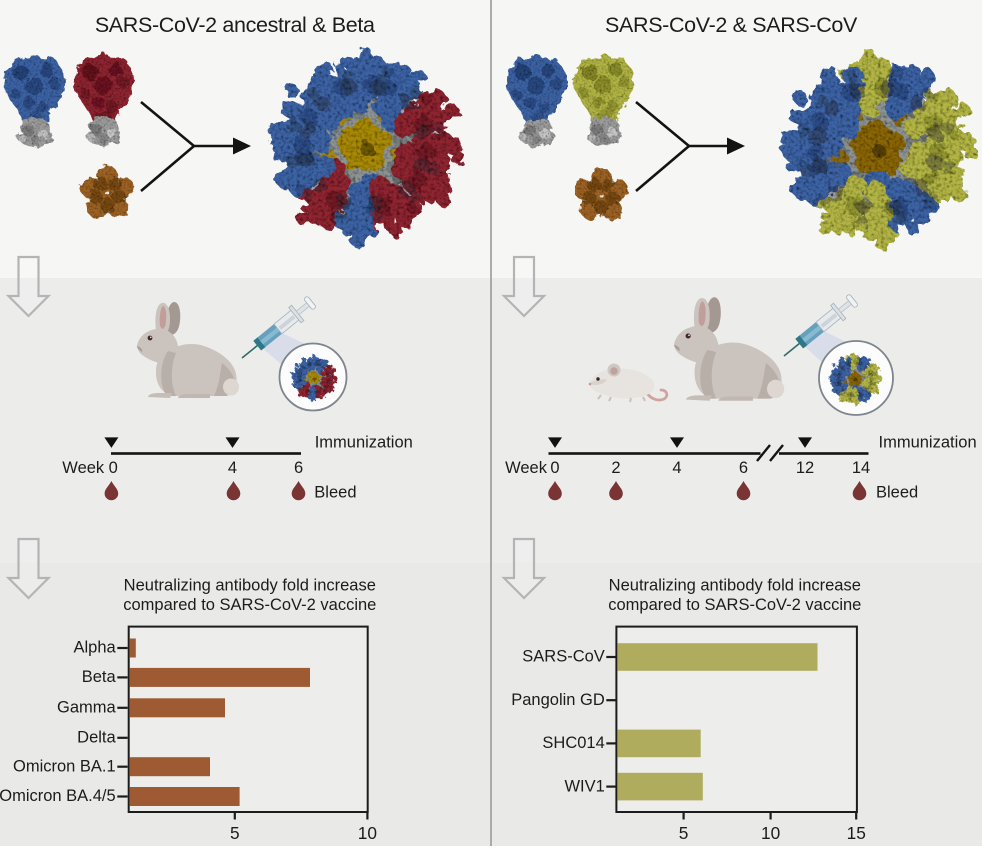 This screenshot has height=851, width=982. I want to click on svg-text: Delta, so click(96, 738).